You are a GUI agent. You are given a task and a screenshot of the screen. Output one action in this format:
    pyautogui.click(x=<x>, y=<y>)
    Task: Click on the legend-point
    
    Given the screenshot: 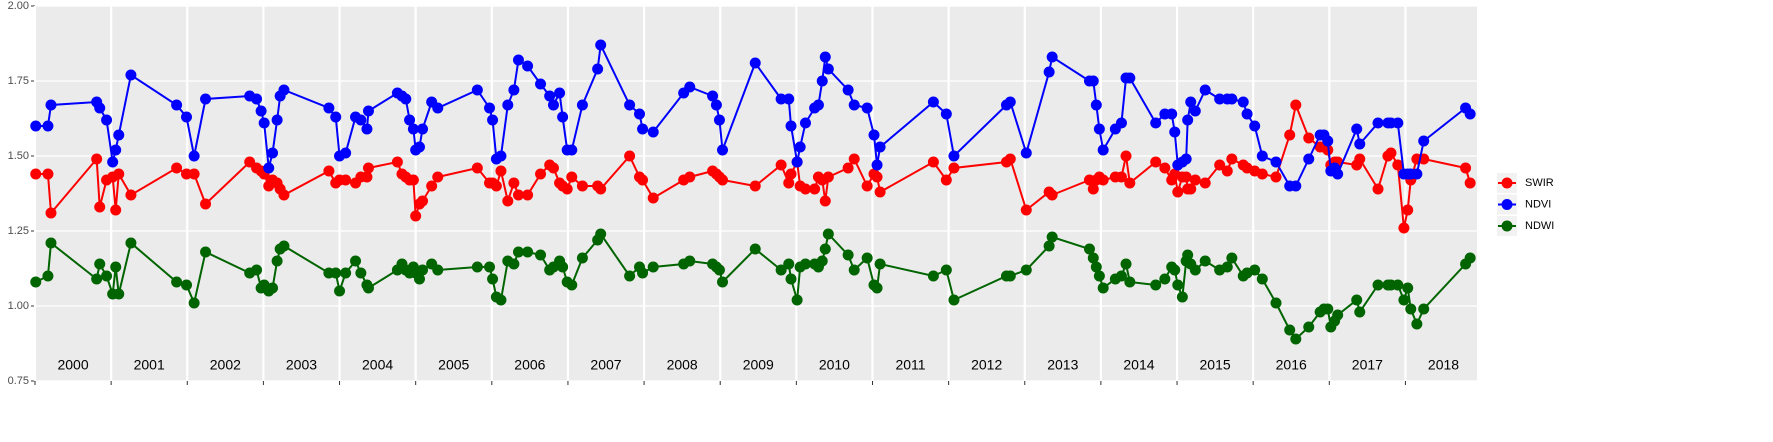 What is the action you would take?
    pyautogui.click(x=1507, y=204)
    